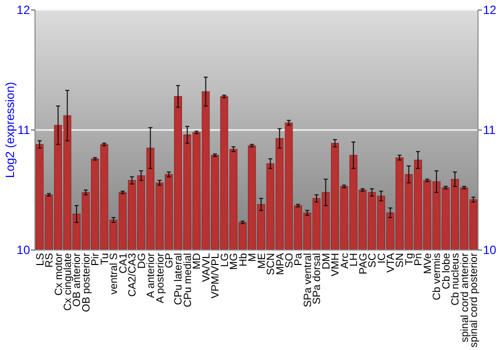  Describe the element at coordinates (490, 10) in the screenshot. I see `y2-tick-label: 12` at that location.